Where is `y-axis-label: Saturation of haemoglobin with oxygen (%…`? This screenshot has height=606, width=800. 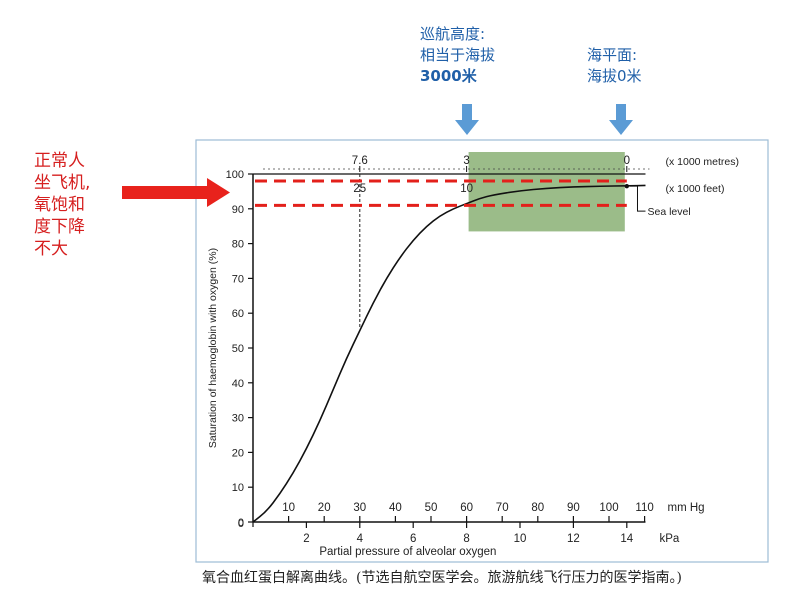 y-axis-label: Saturation of haemoglobin with oxygen (%… is located at coordinates (213, 348).